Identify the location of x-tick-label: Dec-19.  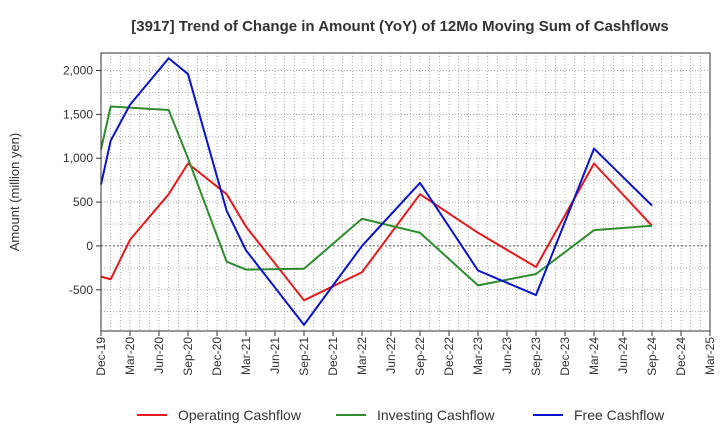
(101, 356).